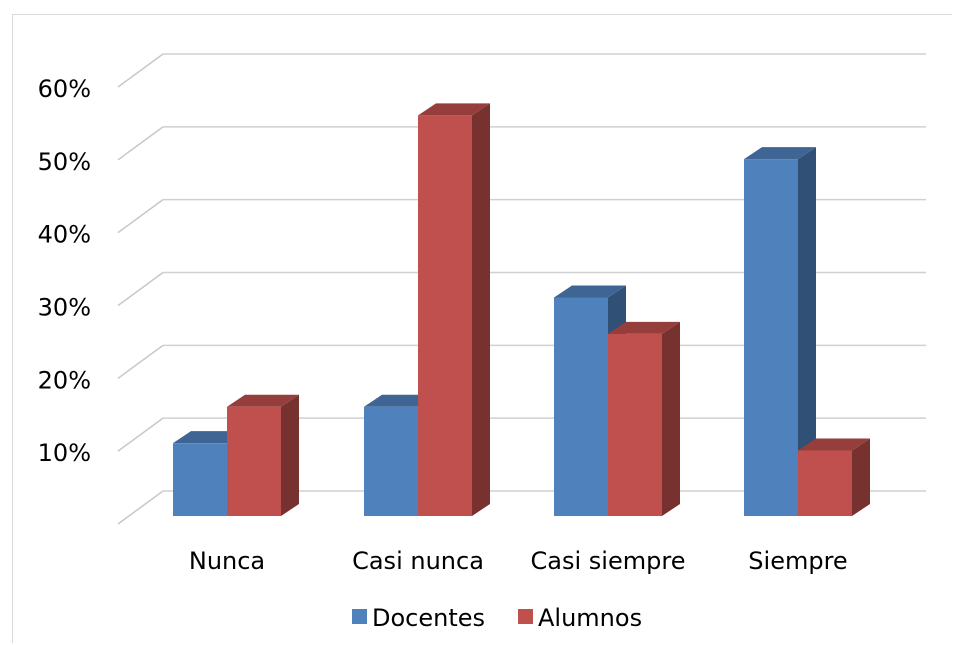 The width and height of the screenshot is (954, 645). What do you see at coordinates (64, 271) in the screenshot?
I see `y-axis-ticks: 10% 20% 30% 40% 50% 60%` at bounding box center [64, 271].